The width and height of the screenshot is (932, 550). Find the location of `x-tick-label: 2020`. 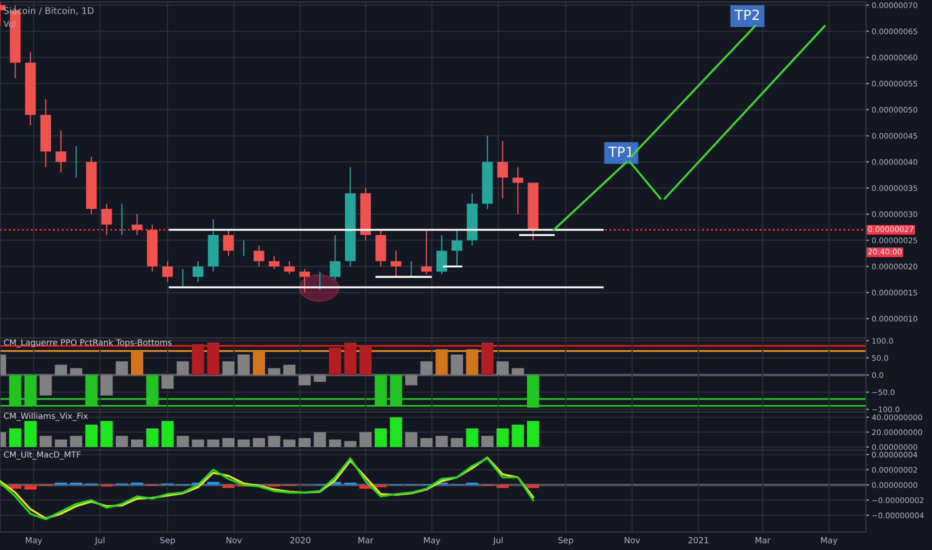

x-tick-label: 2020 is located at coordinates (300, 540).